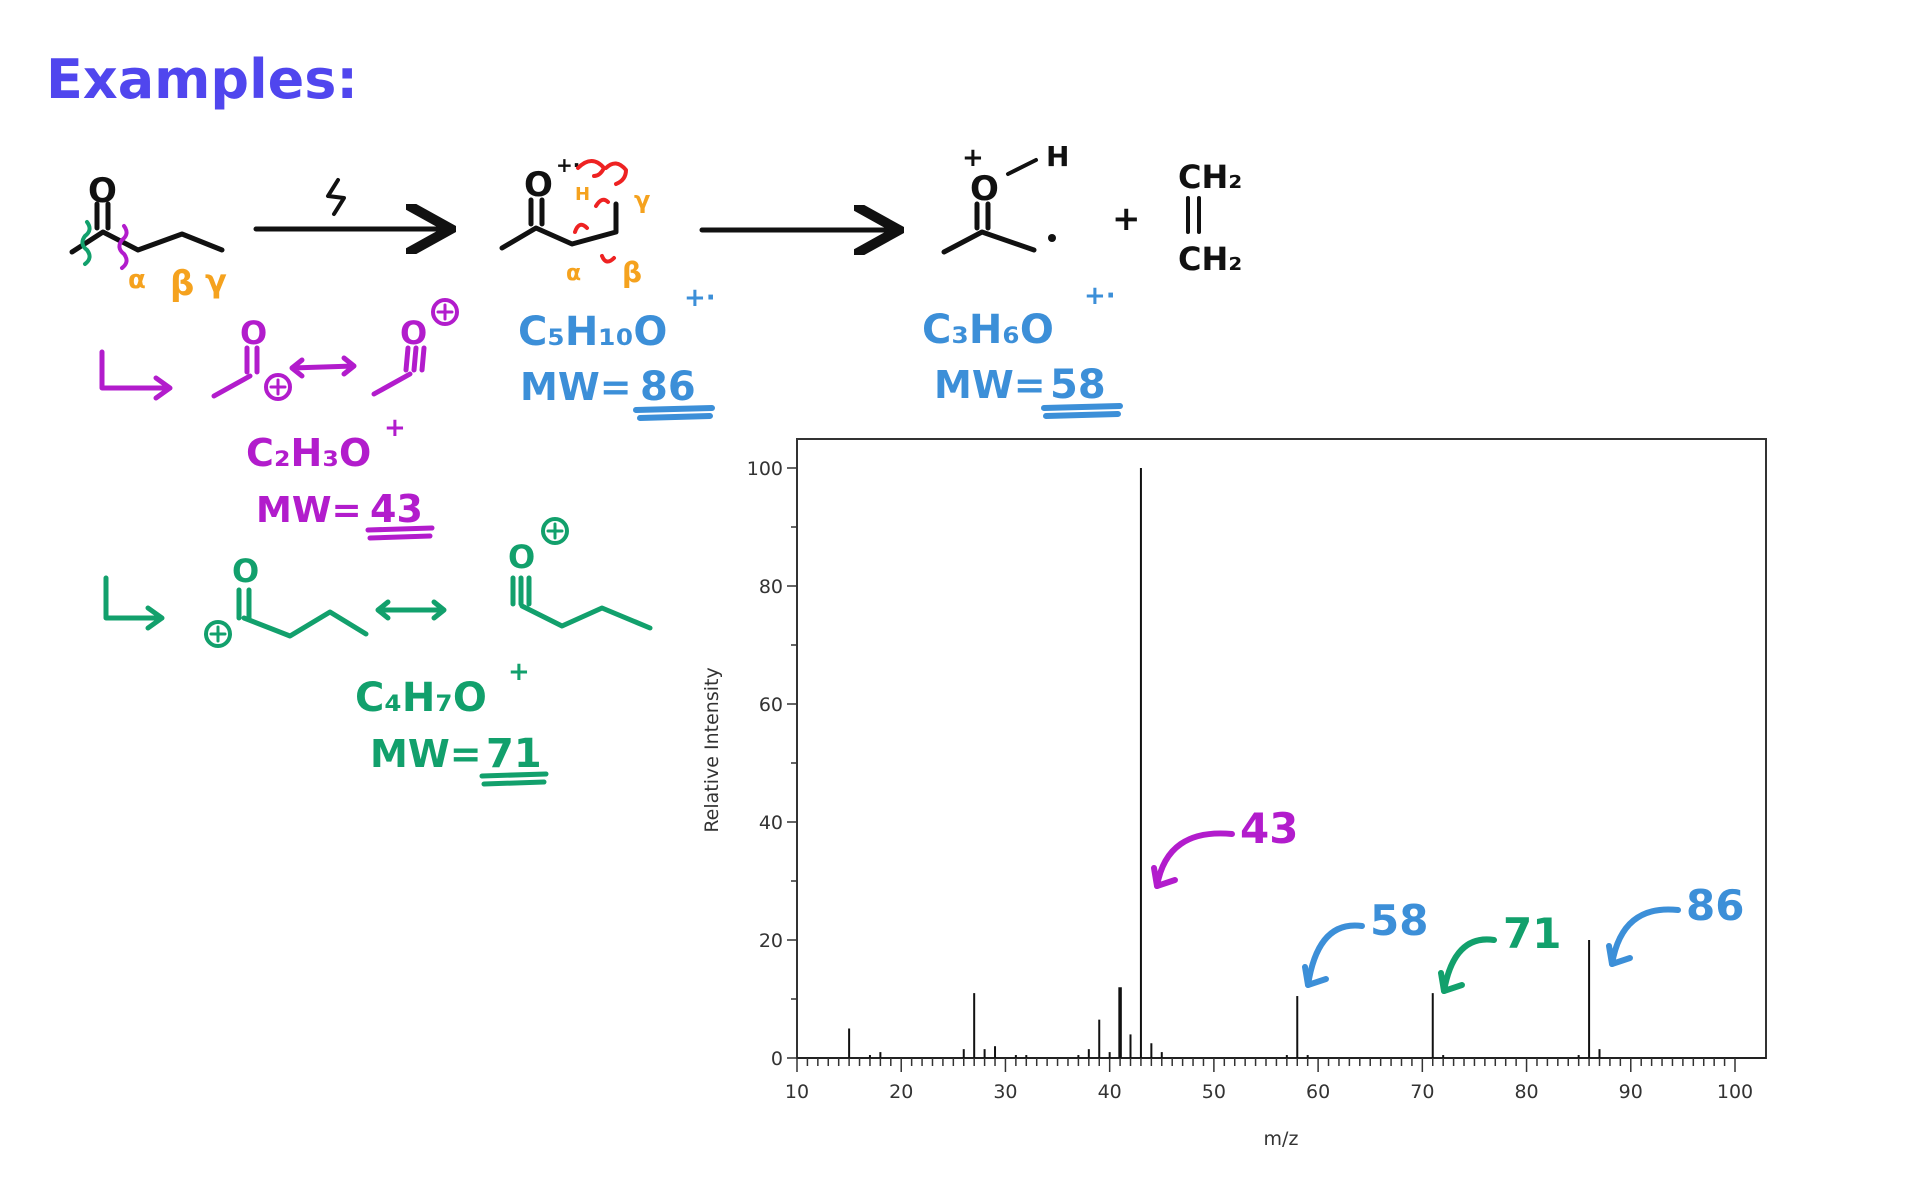 The height and width of the screenshot is (1179, 1920). What do you see at coordinates (777, 1059) in the screenshot?
I see `y-tick-label: 0` at bounding box center [777, 1059].